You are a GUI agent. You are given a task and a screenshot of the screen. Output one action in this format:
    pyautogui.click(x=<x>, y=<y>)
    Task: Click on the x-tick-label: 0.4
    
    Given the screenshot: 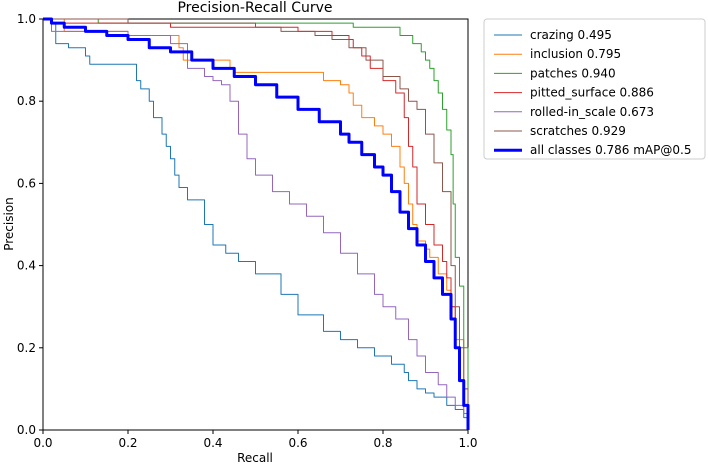 What is the action you would take?
    pyautogui.click(x=212, y=443)
    